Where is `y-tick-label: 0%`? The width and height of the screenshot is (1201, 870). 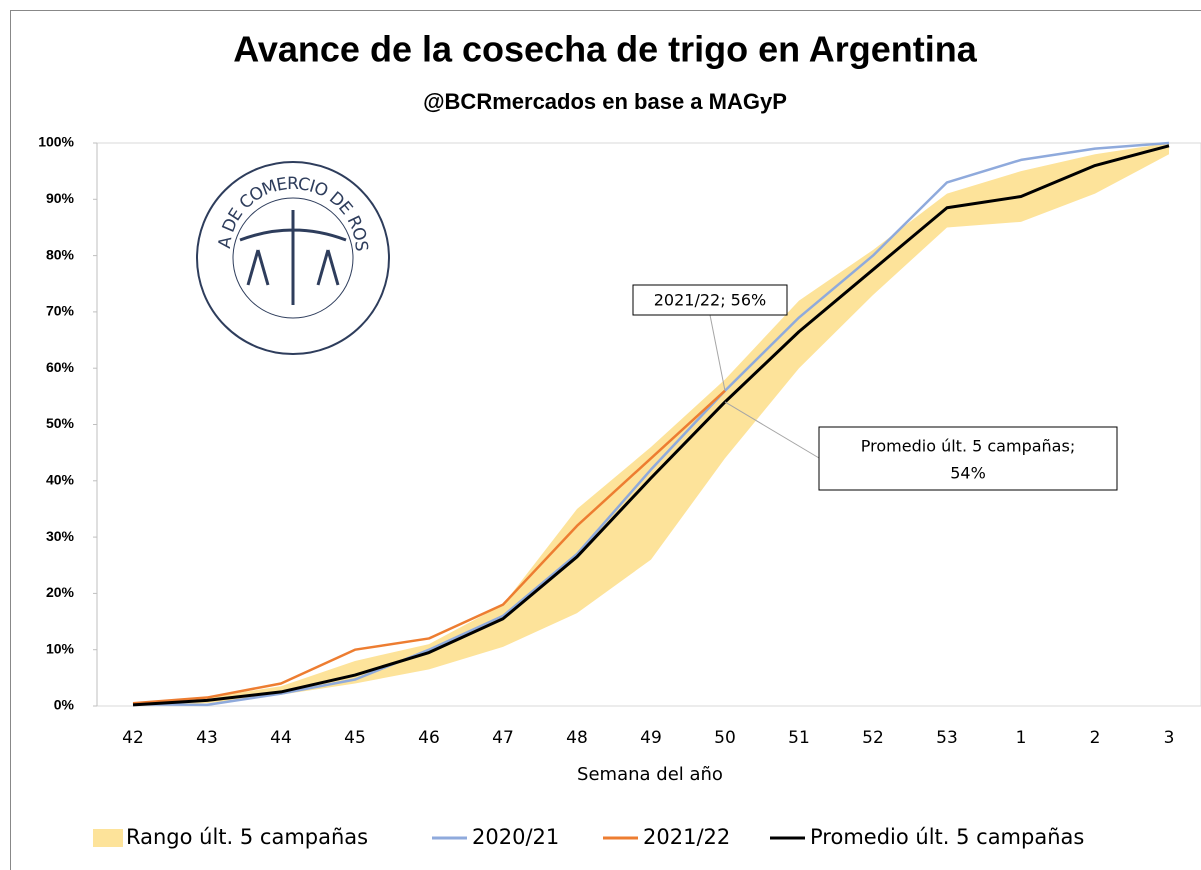 y-tick-label: 0% is located at coordinates (64, 705).